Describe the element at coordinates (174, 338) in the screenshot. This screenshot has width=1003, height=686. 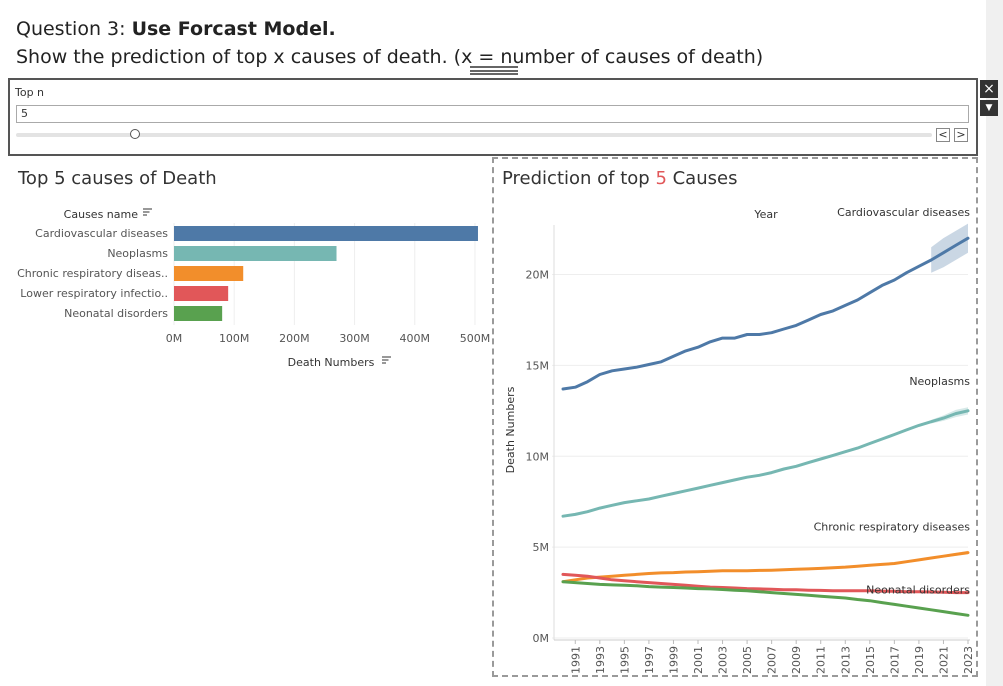
I see `x-tick-label: 0M` at that location.